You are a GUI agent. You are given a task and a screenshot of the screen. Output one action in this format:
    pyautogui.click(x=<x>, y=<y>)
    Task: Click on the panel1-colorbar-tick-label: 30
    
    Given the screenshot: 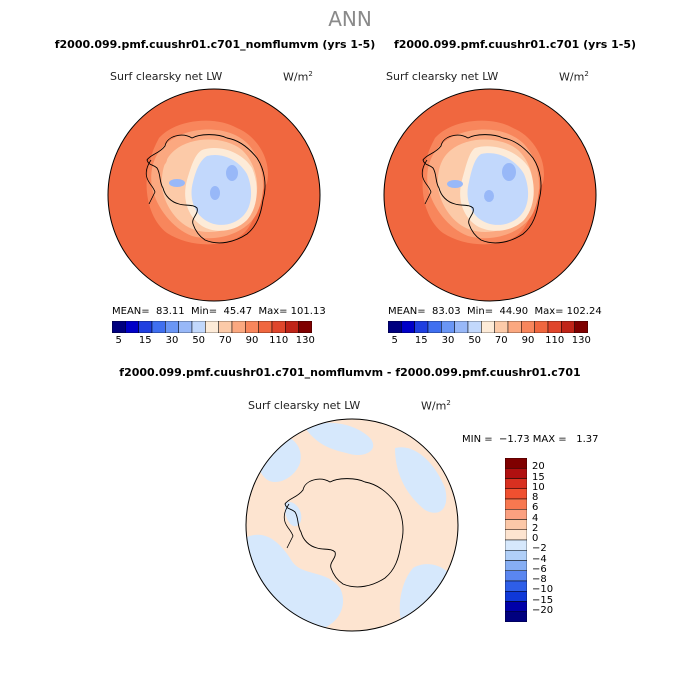 What is the action you would take?
    pyautogui.click(x=172, y=340)
    